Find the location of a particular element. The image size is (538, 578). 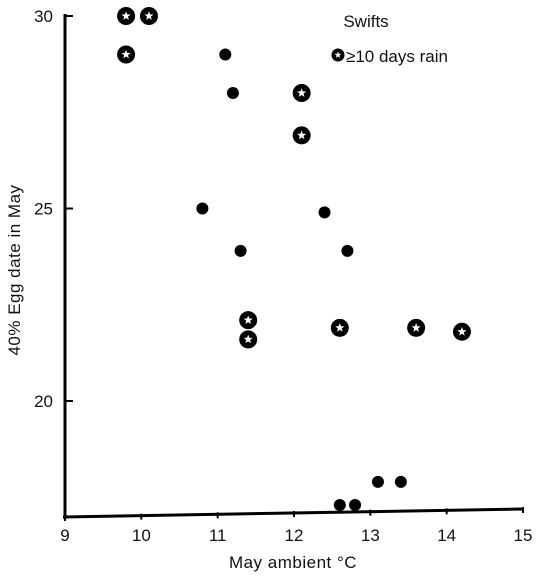

x-tick-label: 9 is located at coordinates (64, 535).